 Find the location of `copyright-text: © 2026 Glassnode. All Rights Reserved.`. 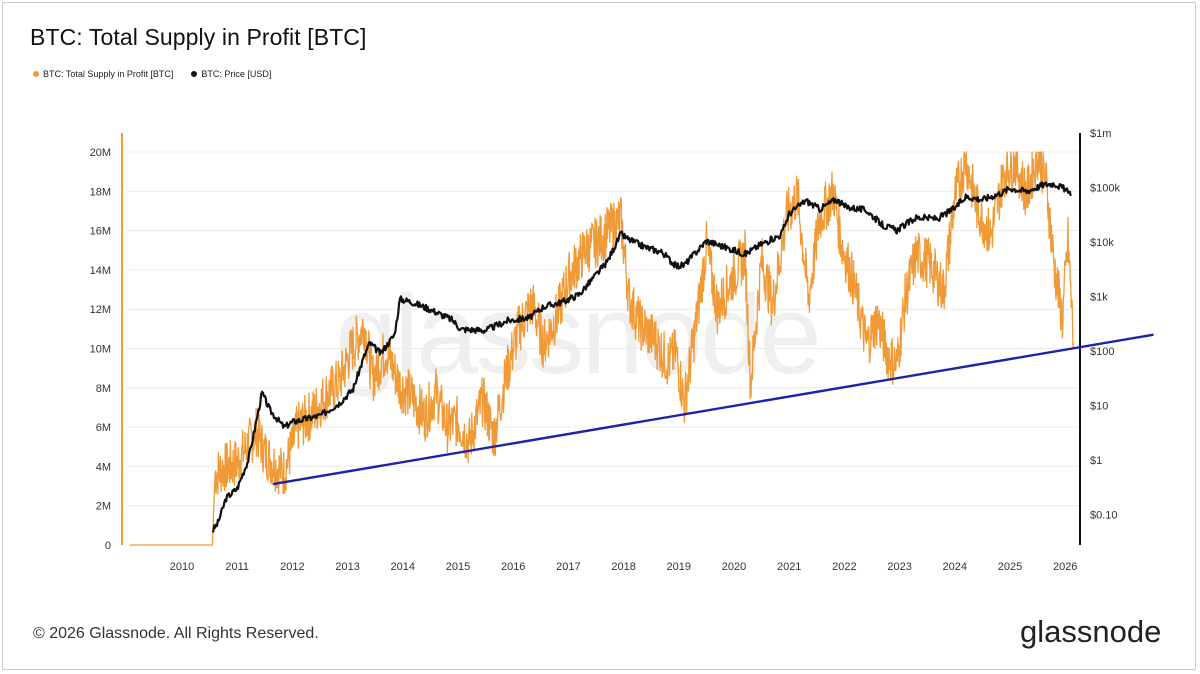

copyright-text: © 2026 Glassnode. All Rights Reserved. is located at coordinates (176, 633).